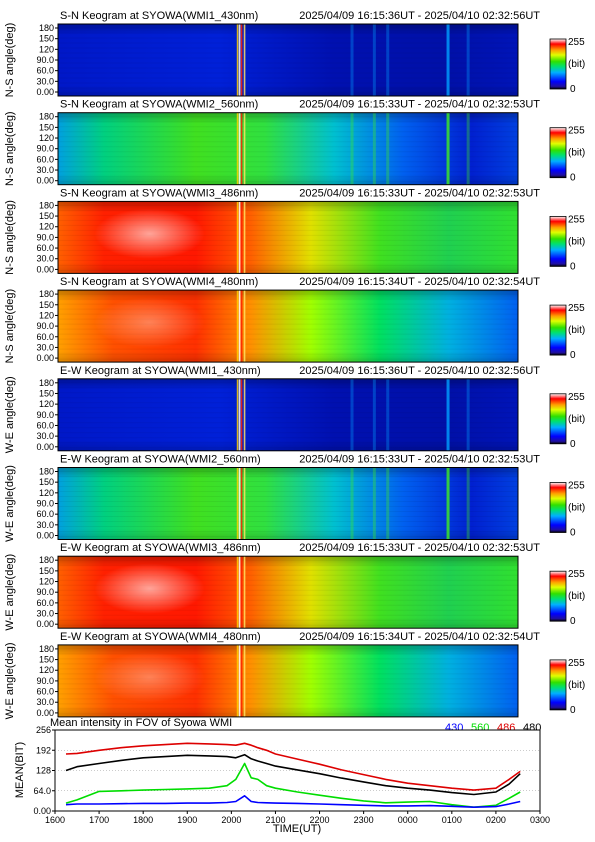  Describe the element at coordinates (540, 820) in the screenshot. I see `chart-xtick-label: 0300` at that location.